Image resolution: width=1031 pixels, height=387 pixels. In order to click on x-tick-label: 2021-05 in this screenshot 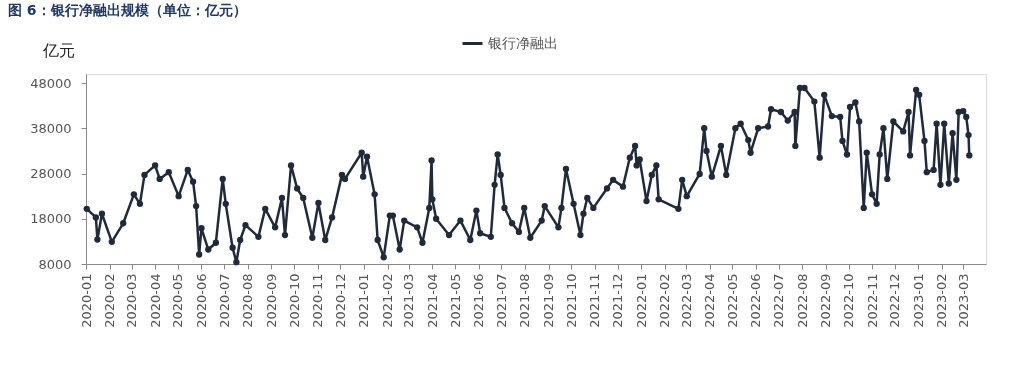, I will do `click(455, 300)`.